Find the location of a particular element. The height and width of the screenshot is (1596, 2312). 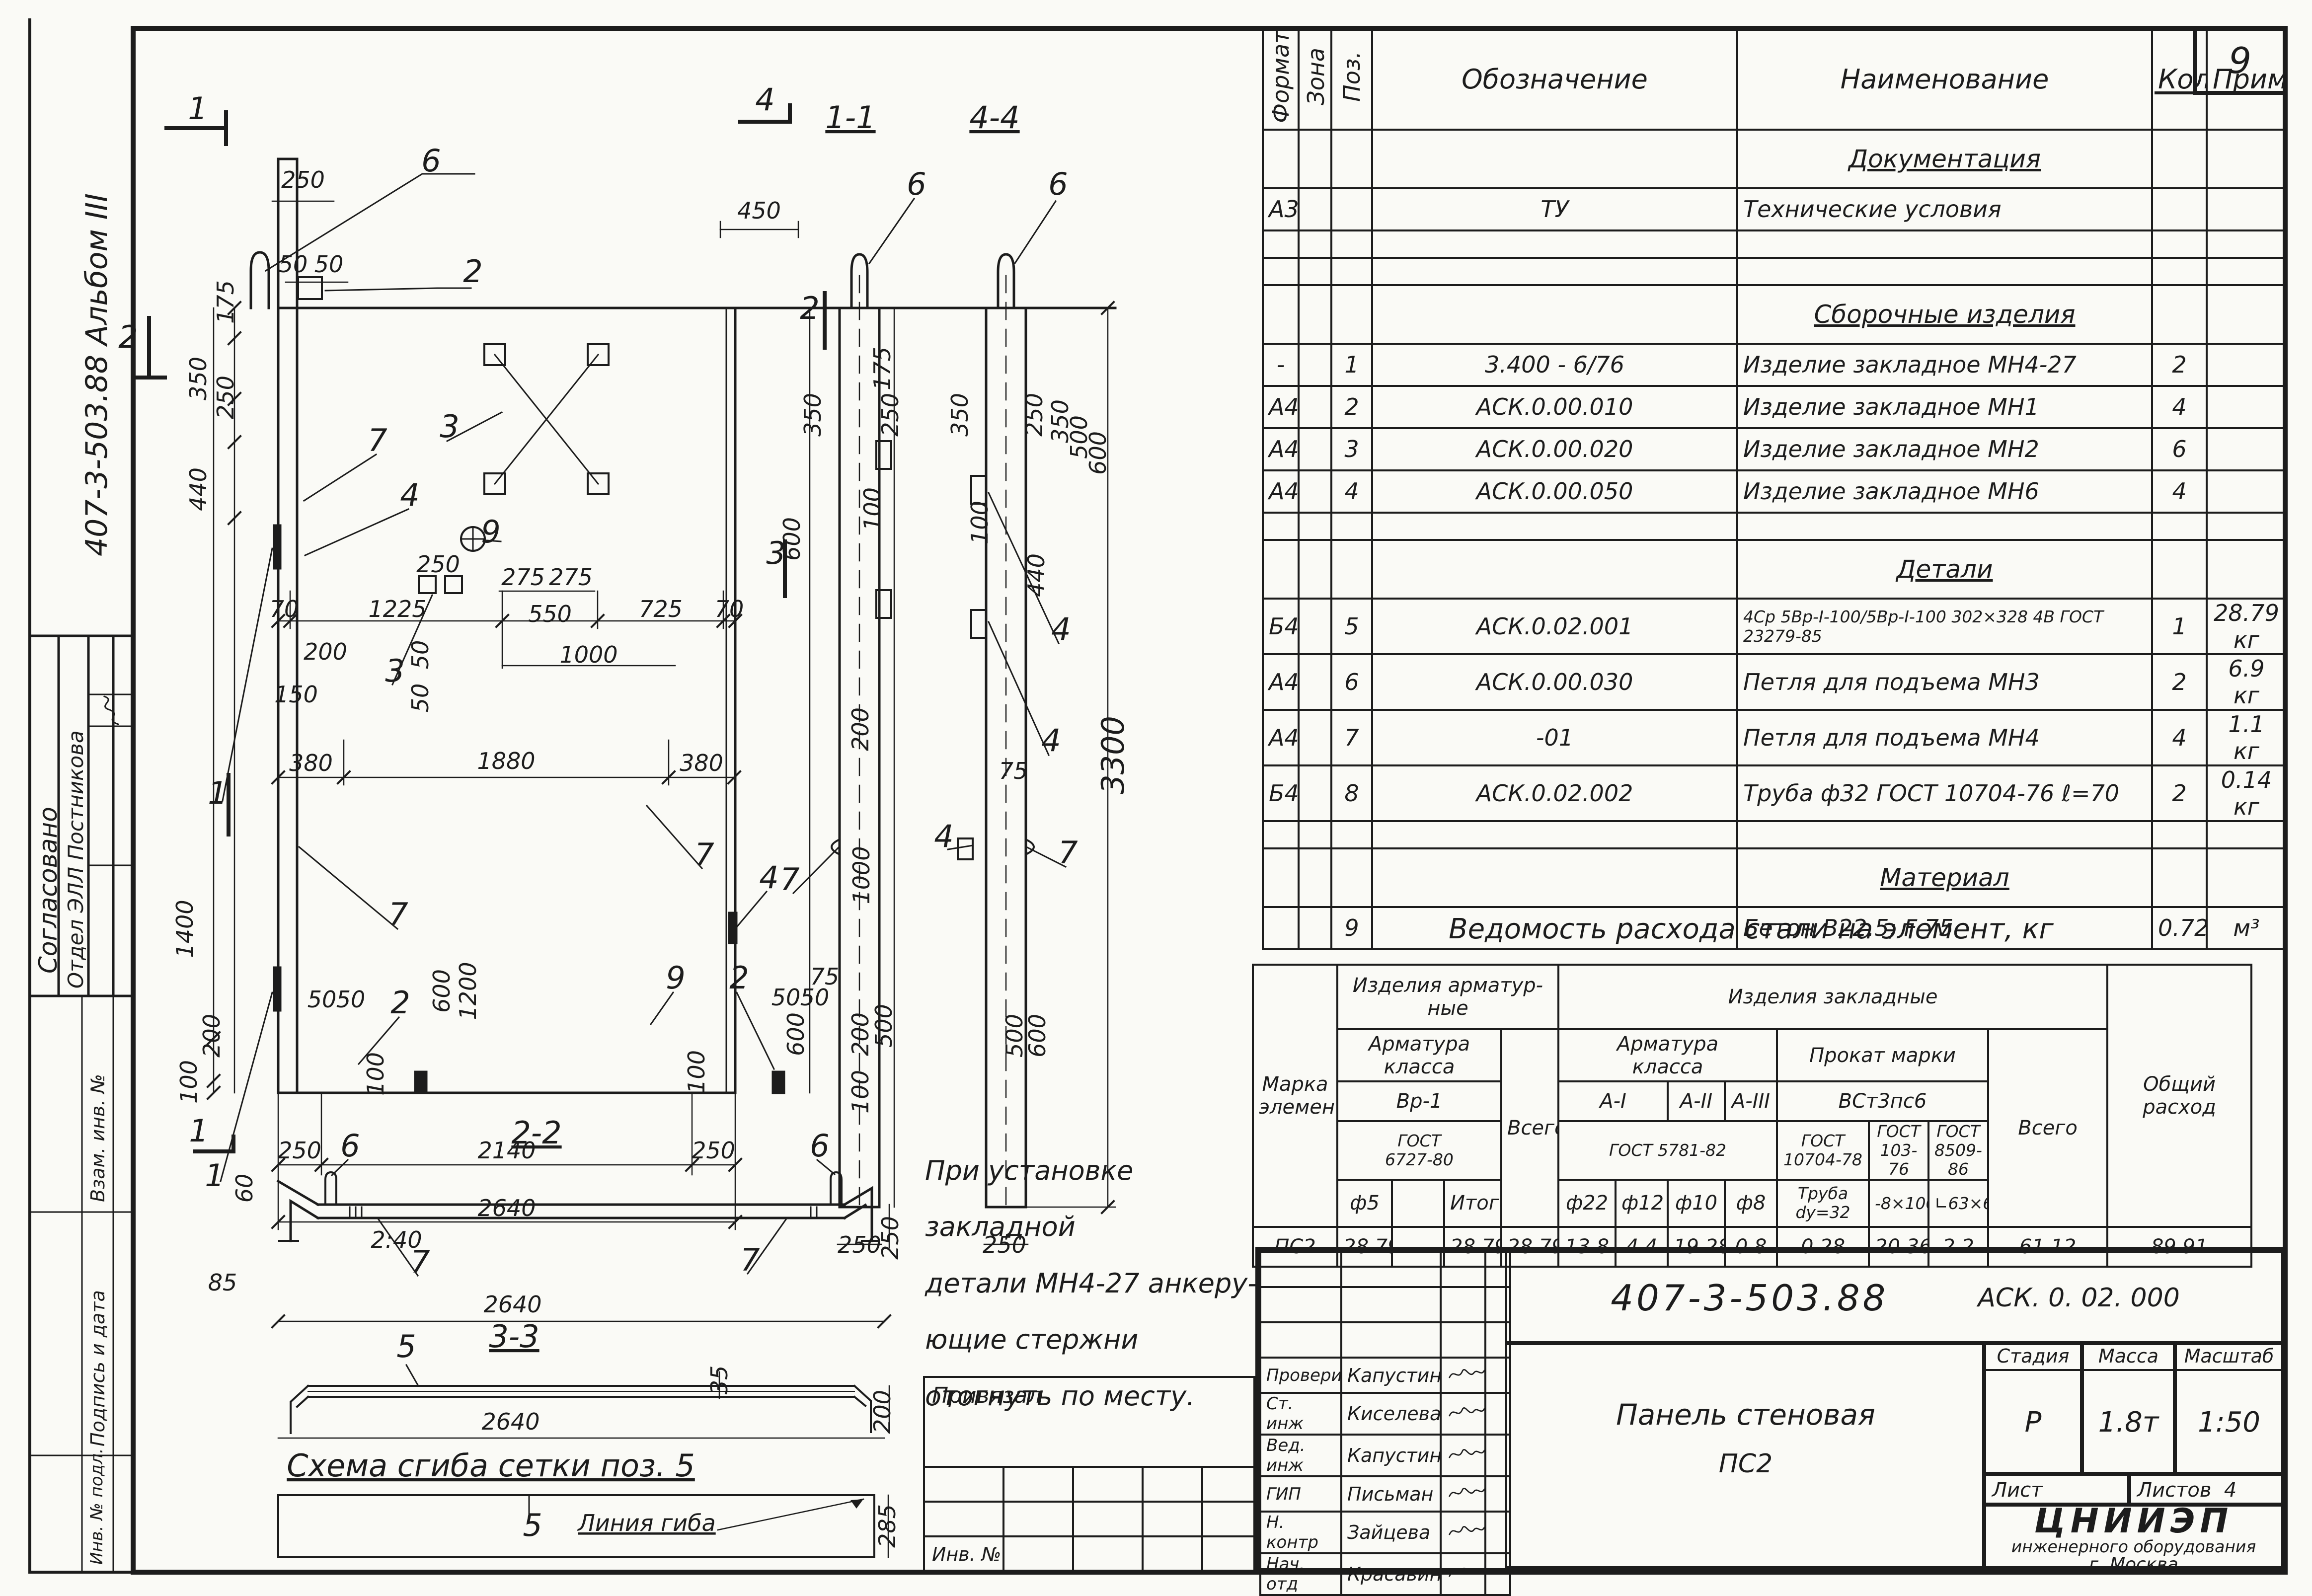

signature-autograph is located at coordinates (1463, 1532).